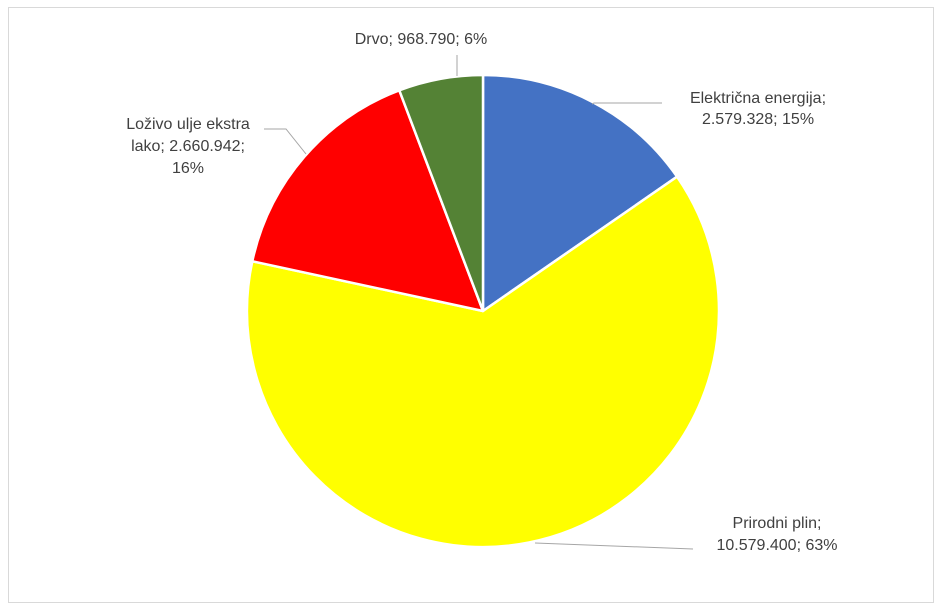 This screenshot has height=610, width=942. I want to click on data-label-line: Električna energija;, so click(758, 98).